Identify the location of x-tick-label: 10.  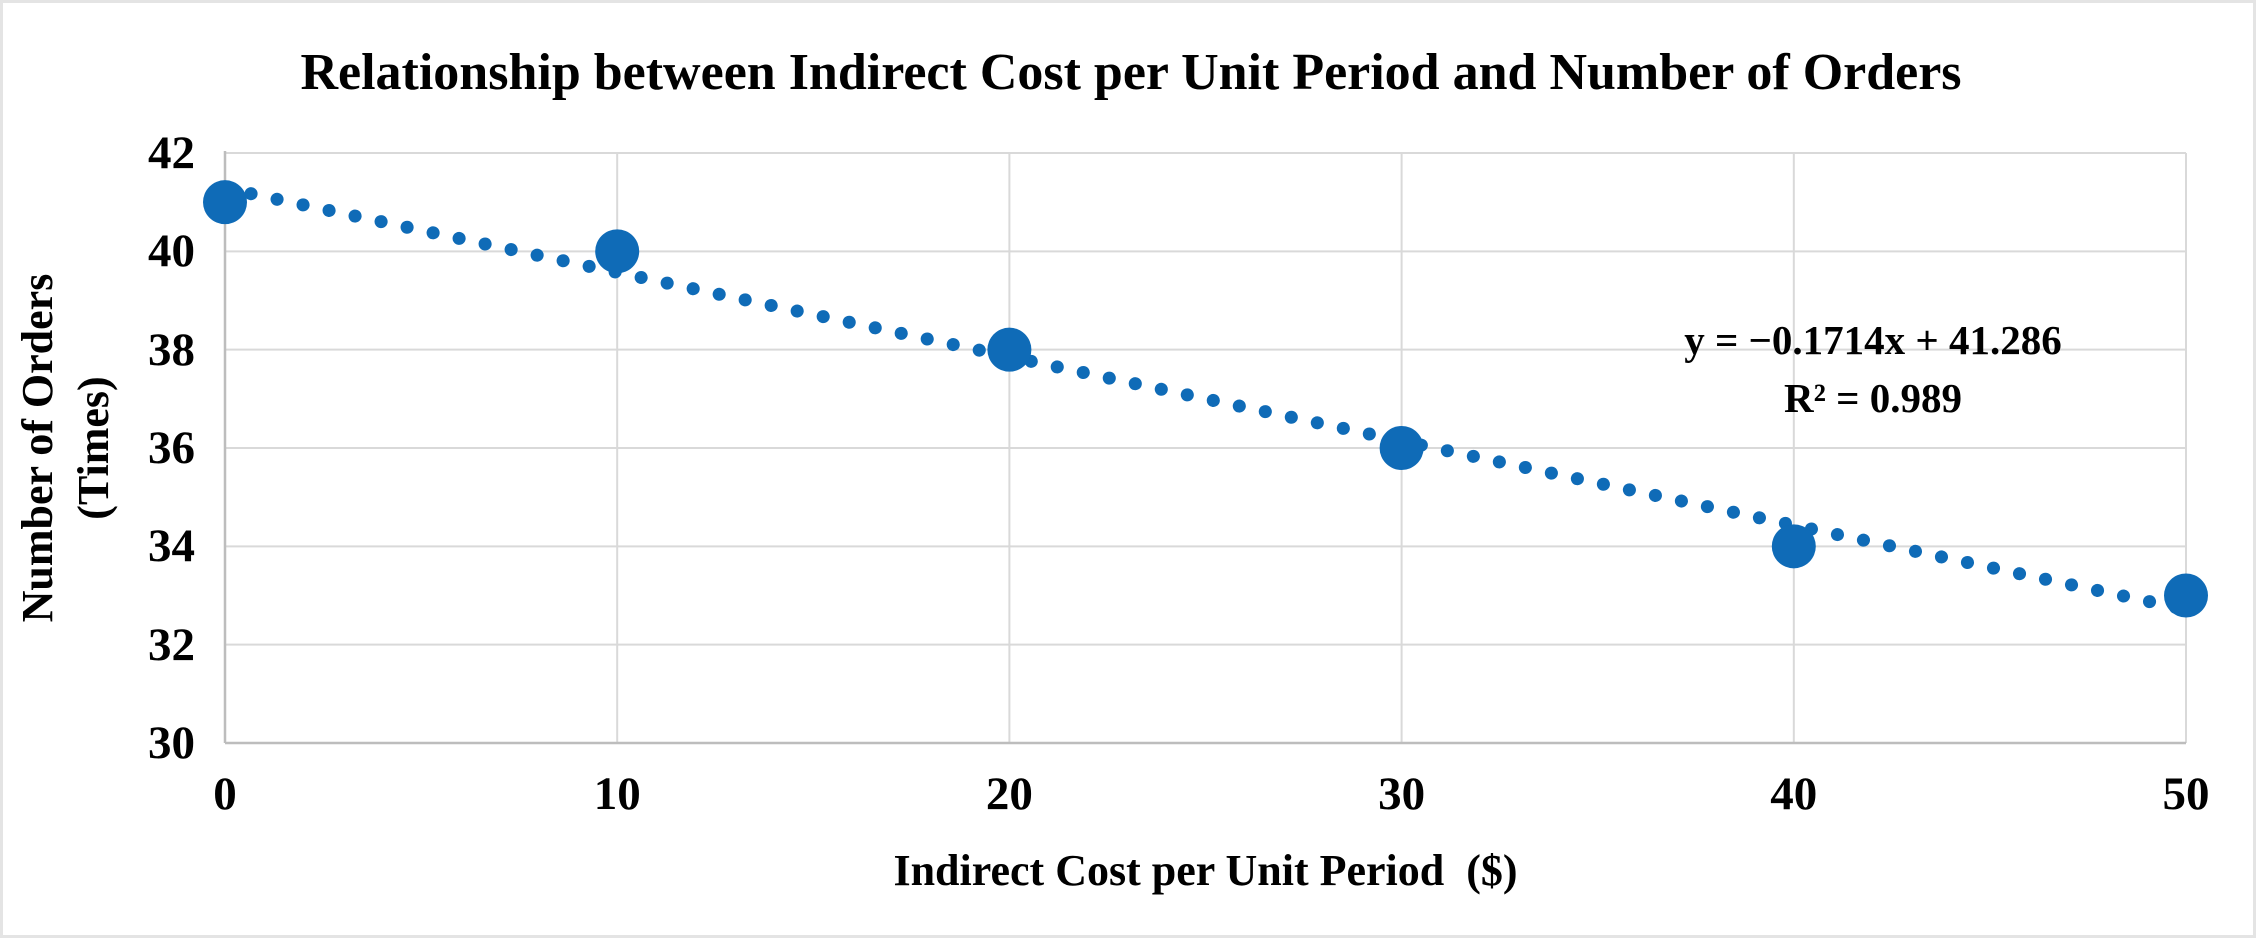
(617, 794).